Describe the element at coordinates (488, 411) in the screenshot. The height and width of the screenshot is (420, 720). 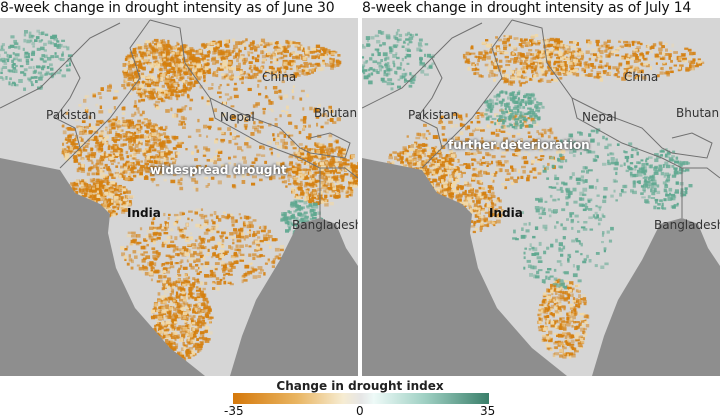
I see `legend-max: 35` at that location.